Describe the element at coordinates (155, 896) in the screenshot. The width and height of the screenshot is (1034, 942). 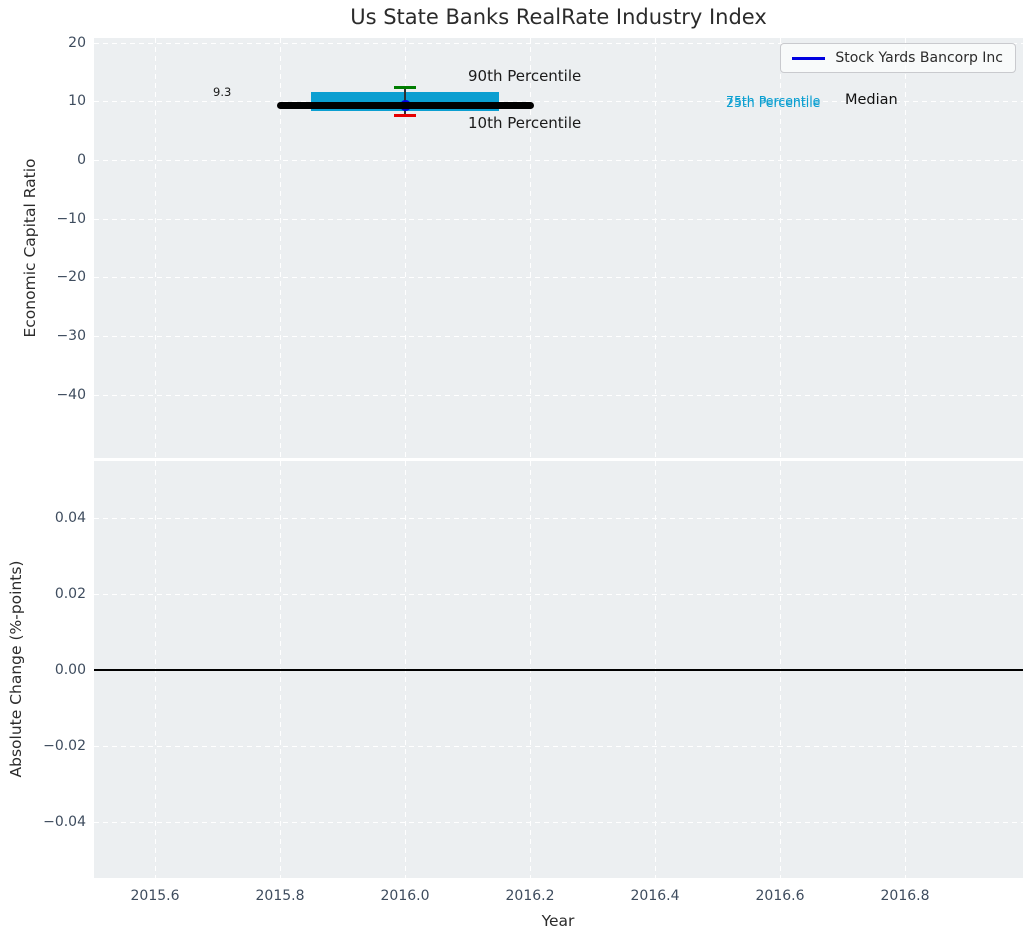
I see `x-tick-label: 2015.6` at that location.